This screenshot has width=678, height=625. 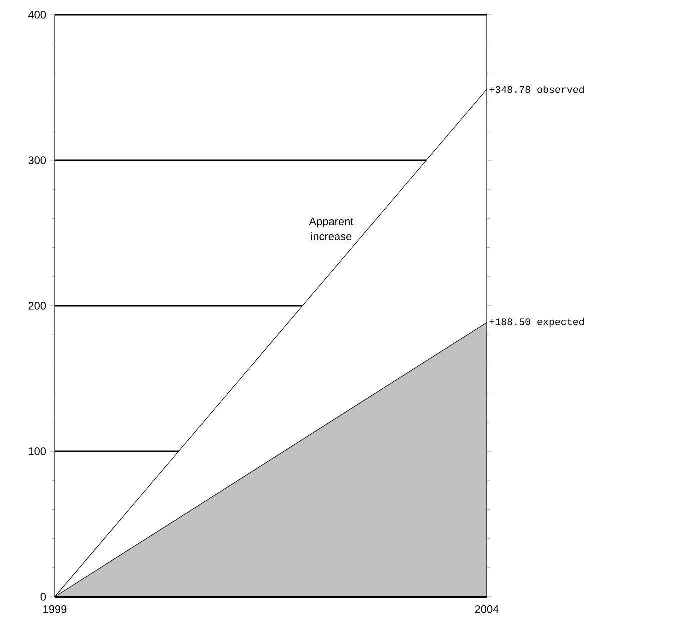 I want to click on y-tick-label: 0, so click(x=43, y=597).